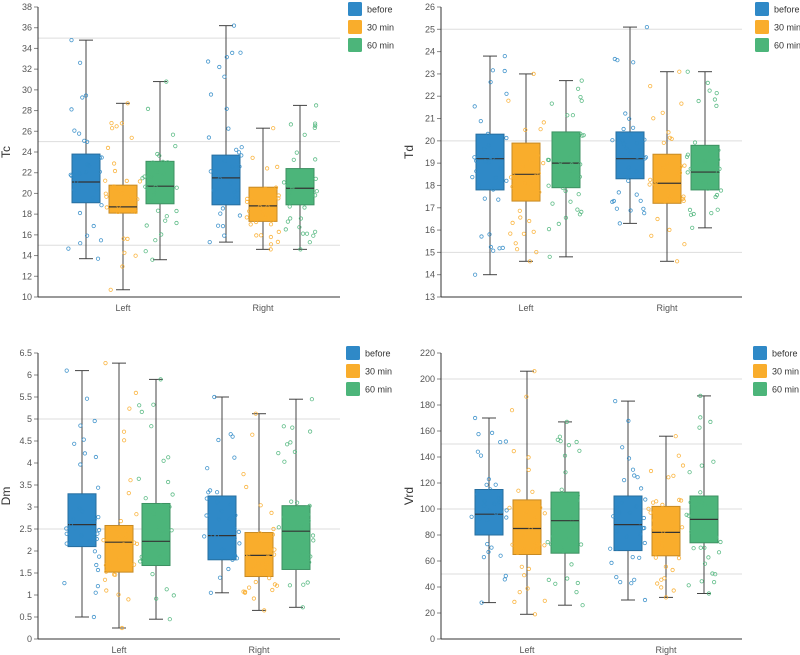  I want to click on y-tick-label: 6.5, so click(25, 353).